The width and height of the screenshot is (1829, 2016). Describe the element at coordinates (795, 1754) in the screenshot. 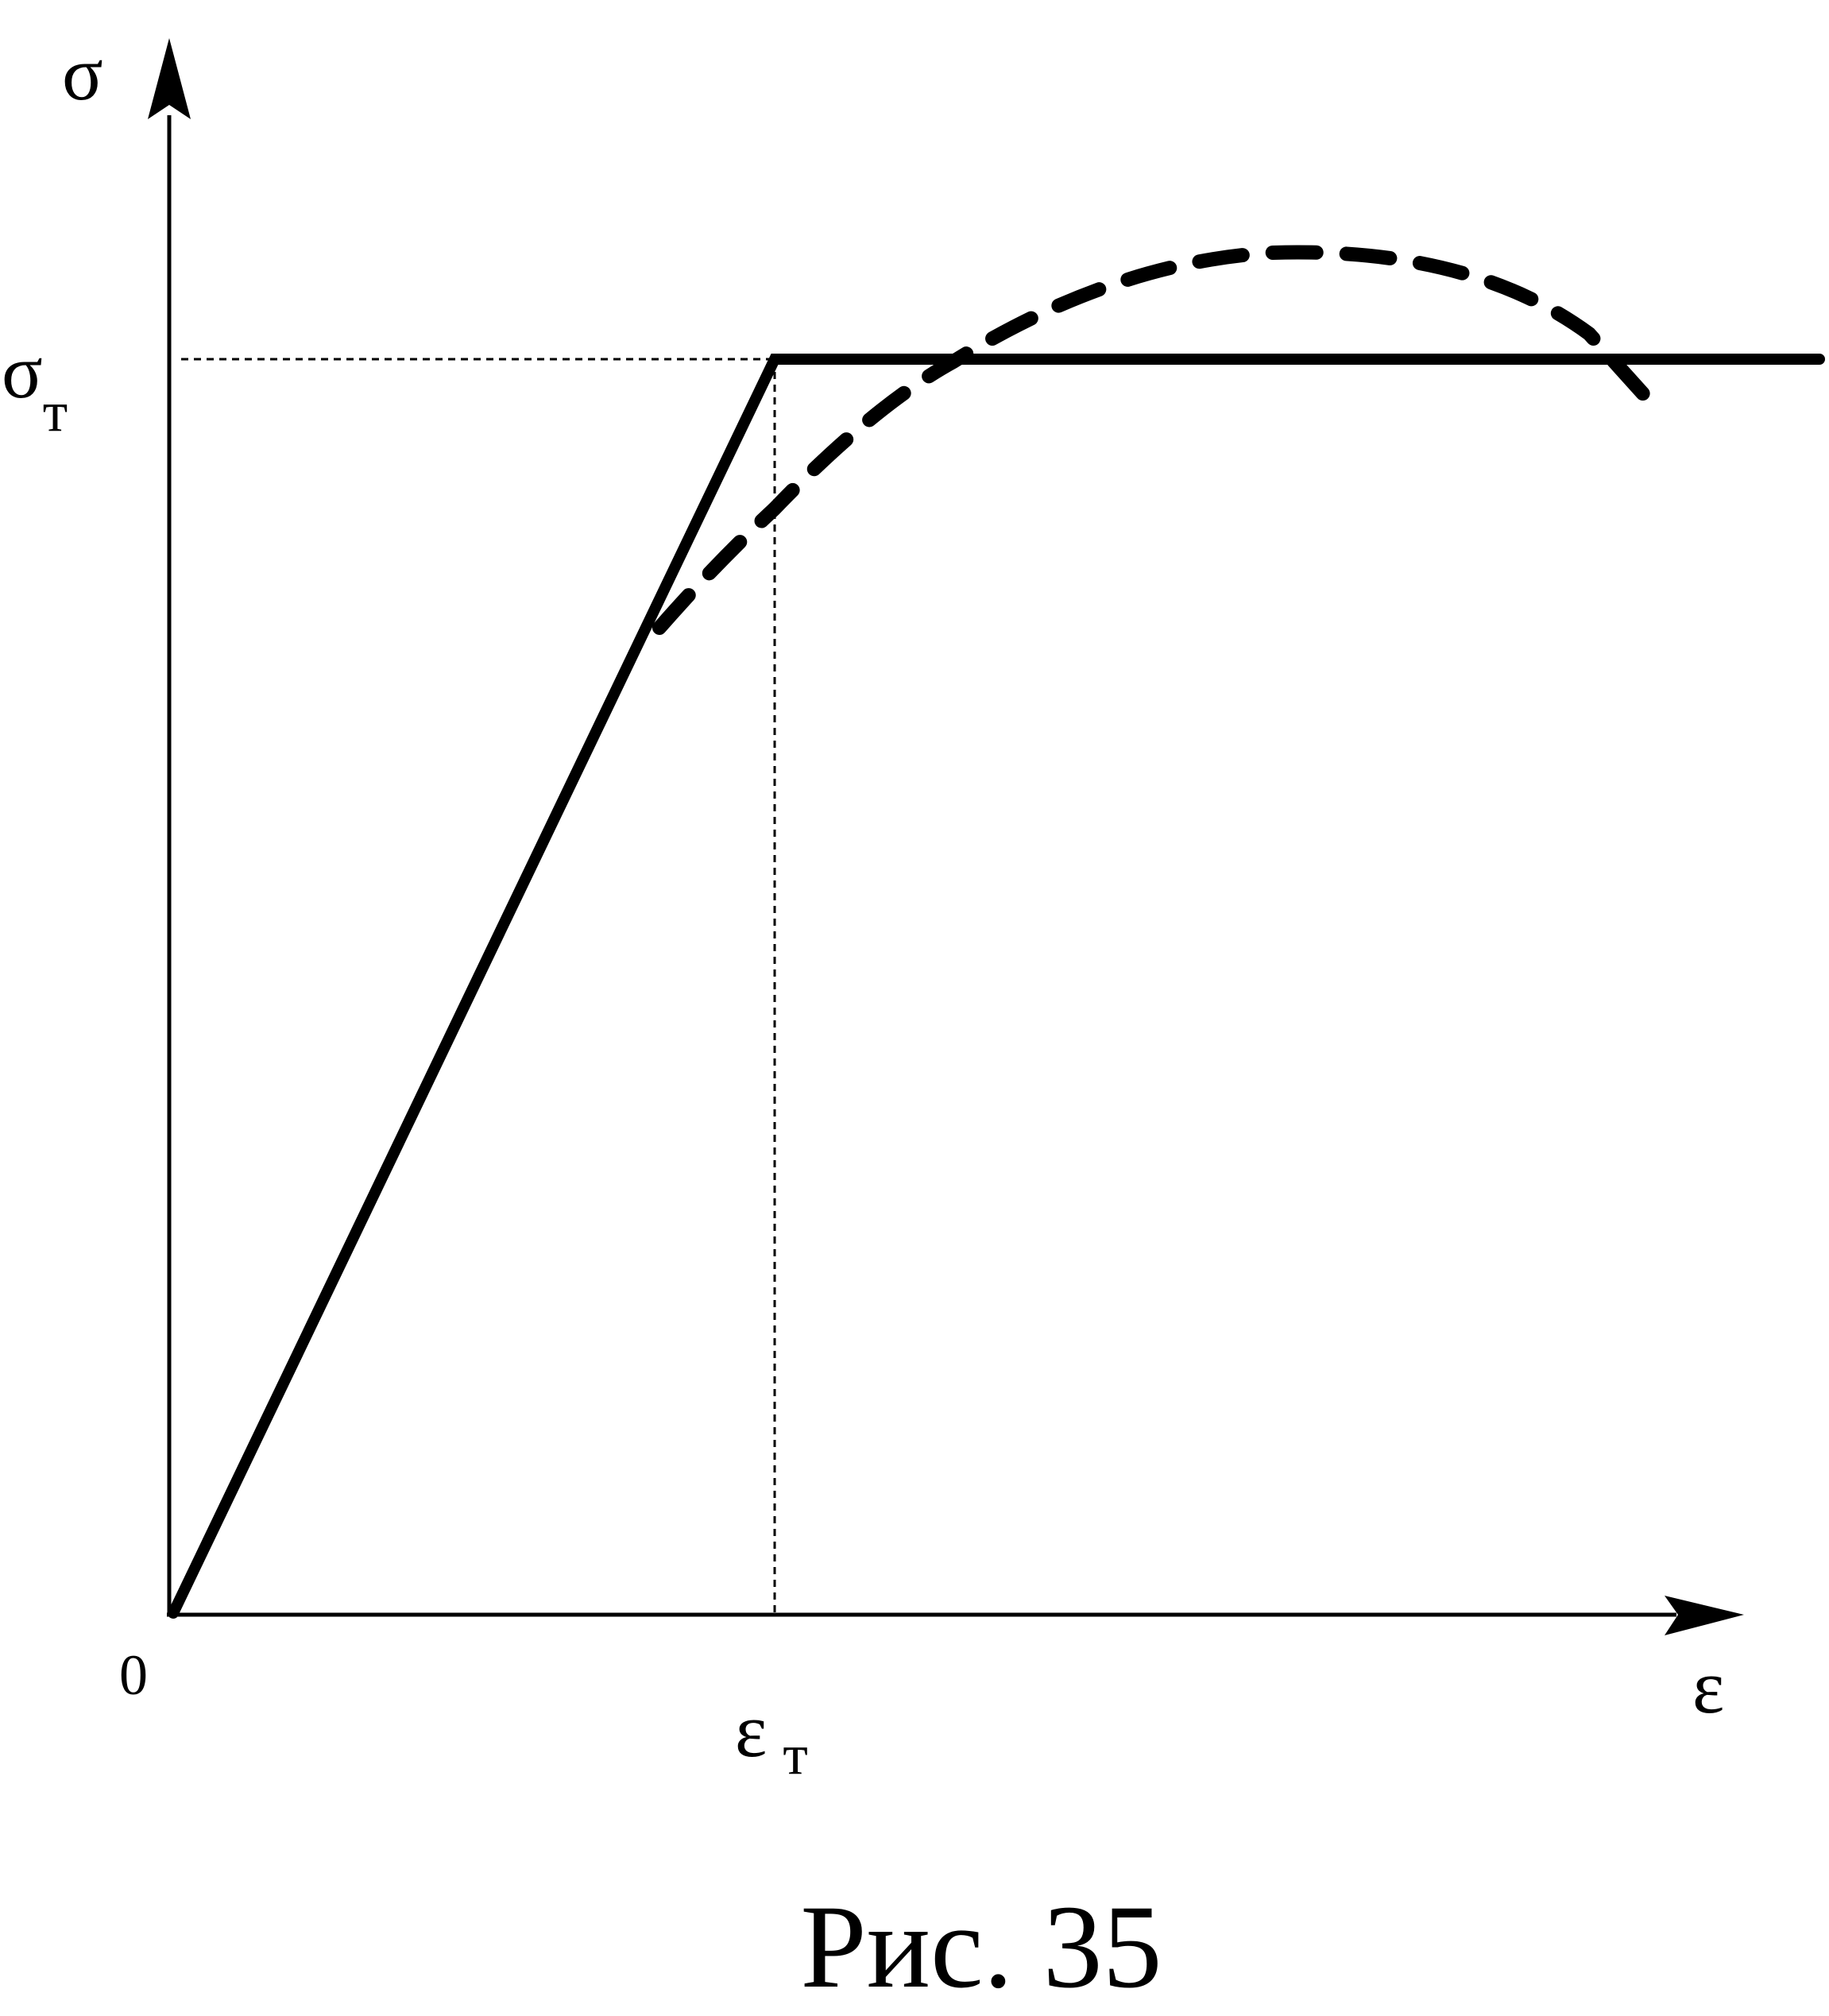

I see `yield-strain-subscript: т` at that location.